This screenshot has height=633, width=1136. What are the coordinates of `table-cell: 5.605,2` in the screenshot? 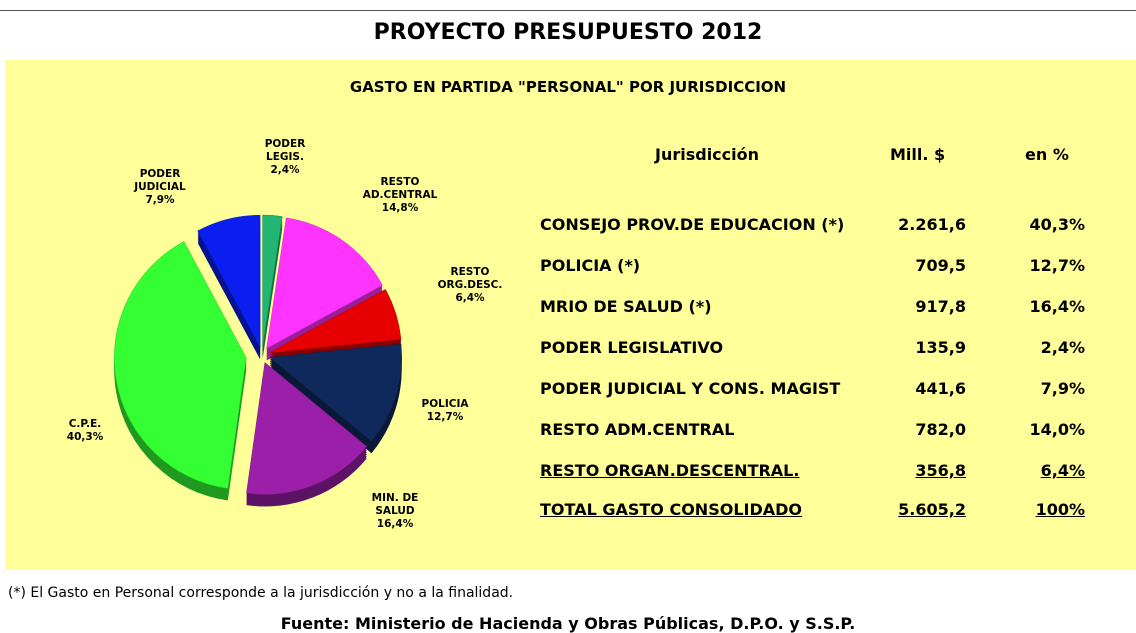 It's located at (932, 509).